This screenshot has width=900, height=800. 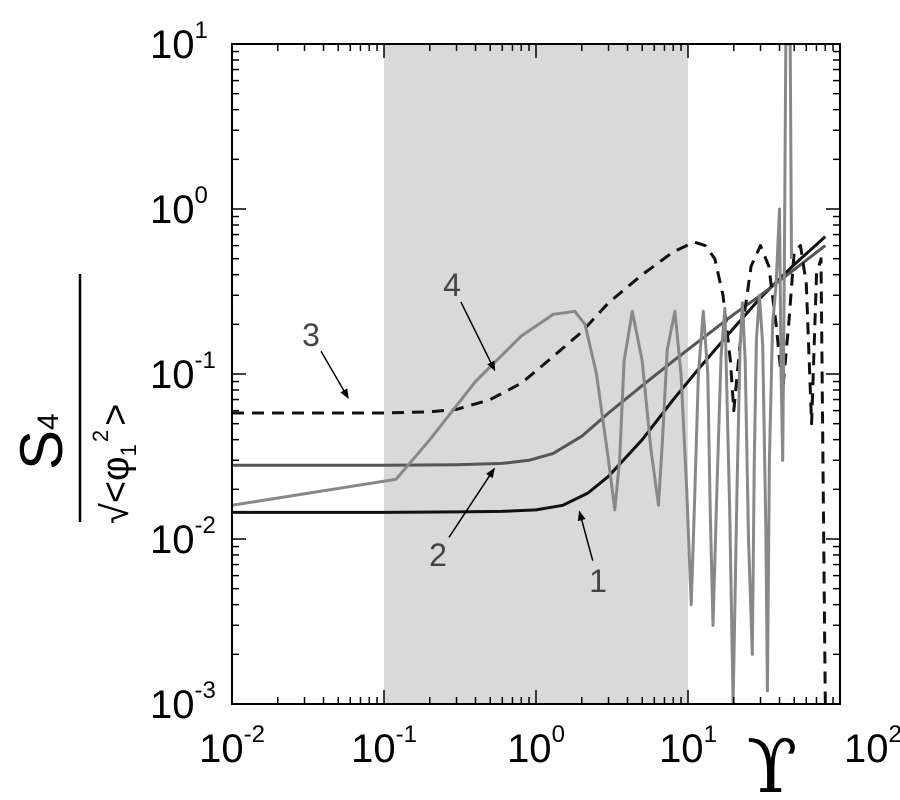 What do you see at coordinates (116, 415) in the screenshot?
I see `y-label-denominator-suffix: >` at bounding box center [116, 415].